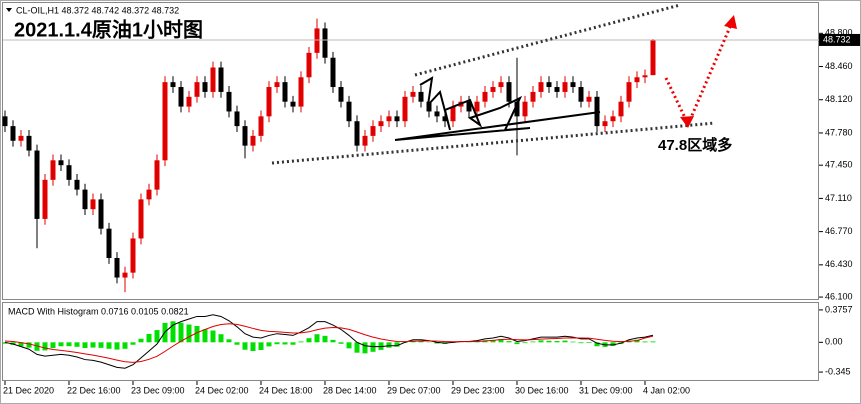 The height and width of the screenshot is (404, 861). Describe the element at coordinates (839, 33) in the screenshot. I see `y-tick-label: 48.800` at that location.